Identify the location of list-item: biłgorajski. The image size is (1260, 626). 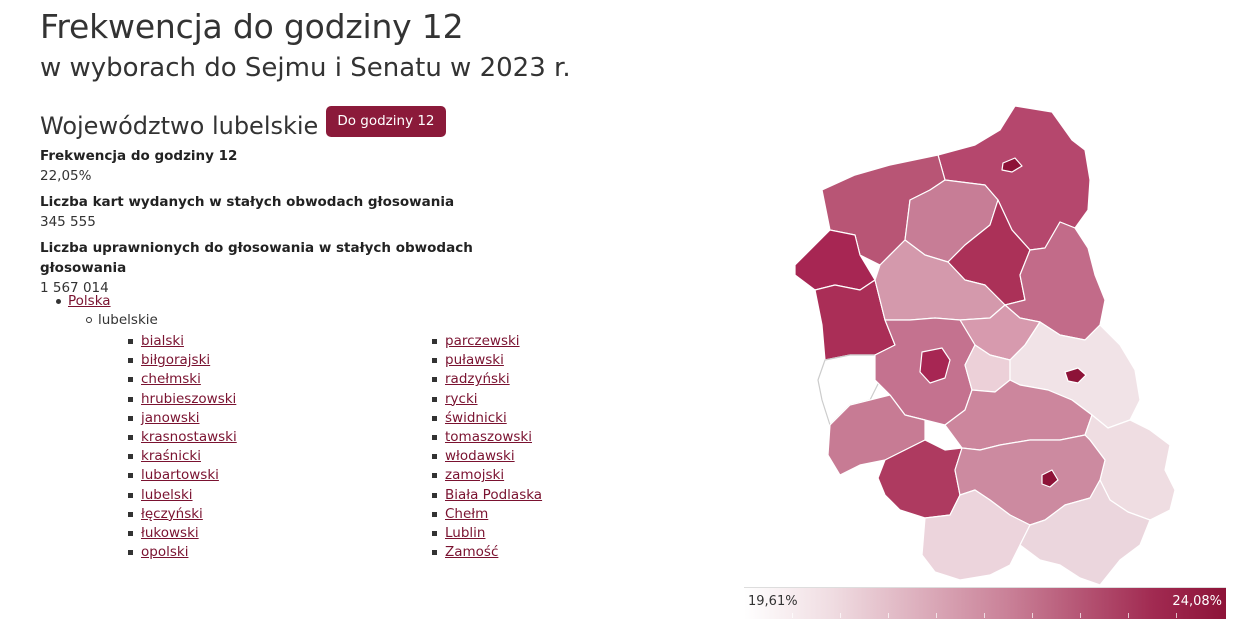
(182, 360).